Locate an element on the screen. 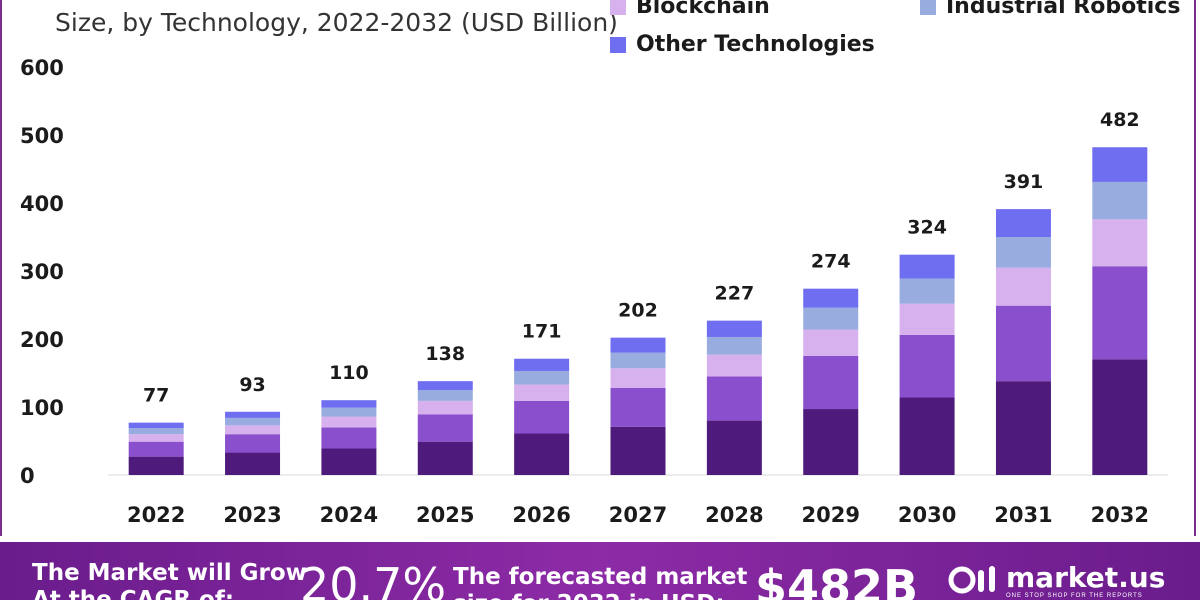 The width and height of the screenshot is (1200, 600). banner-grow-text: The Market will Grow At the CAGR of: is located at coordinates (169, 580).